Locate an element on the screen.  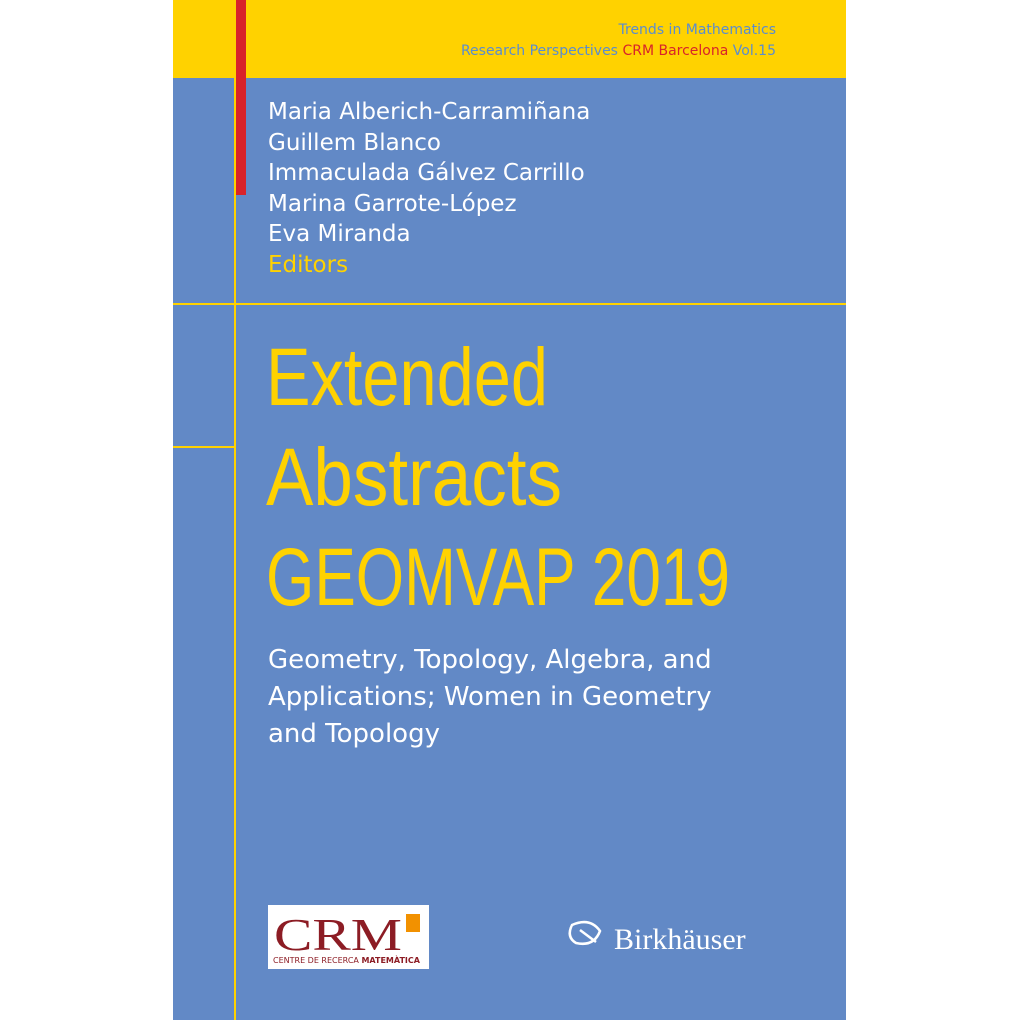
publisher-logo: Birkhäuser is located at coordinates (657, 938).